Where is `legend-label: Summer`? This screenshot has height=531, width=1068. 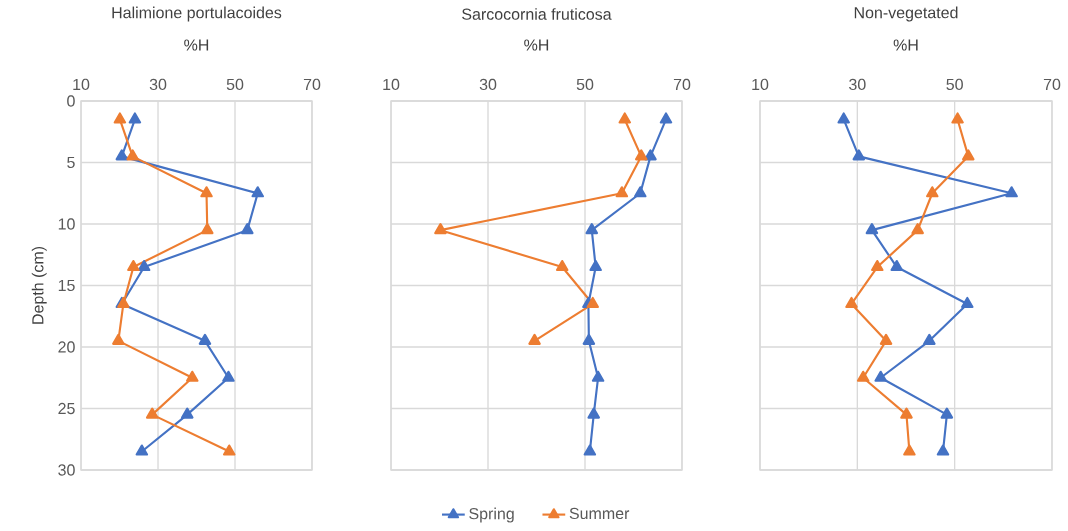 legend-label: Summer is located at coordinates (599, 513).